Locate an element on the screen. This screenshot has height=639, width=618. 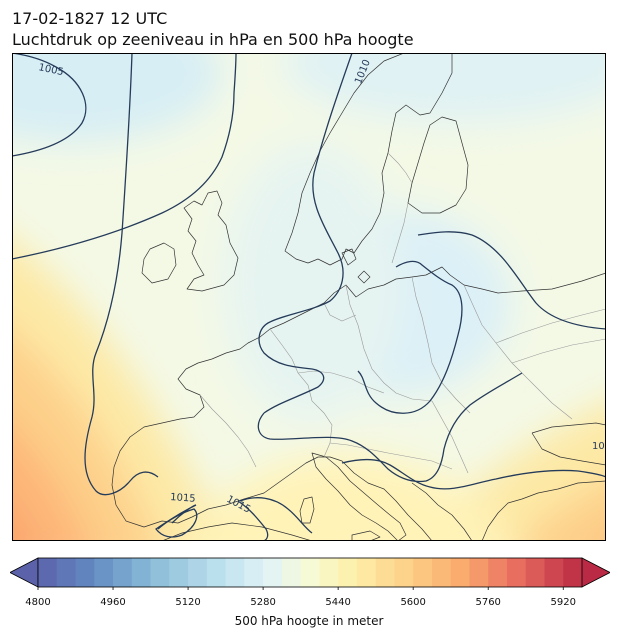
colorbar-tick-label: 5920 is located at coordinates (563, 602).